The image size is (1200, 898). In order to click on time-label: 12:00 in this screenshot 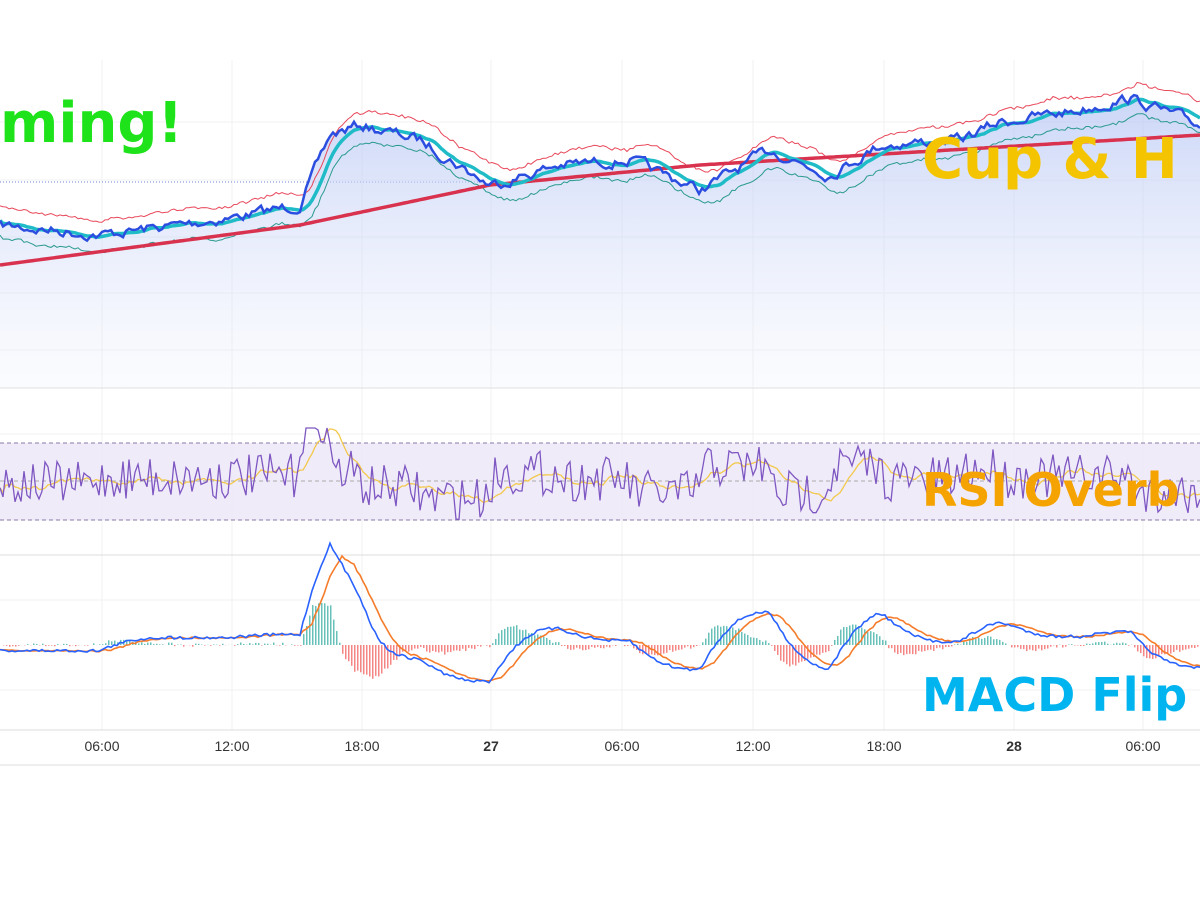, I will do `click(752, 746)`.